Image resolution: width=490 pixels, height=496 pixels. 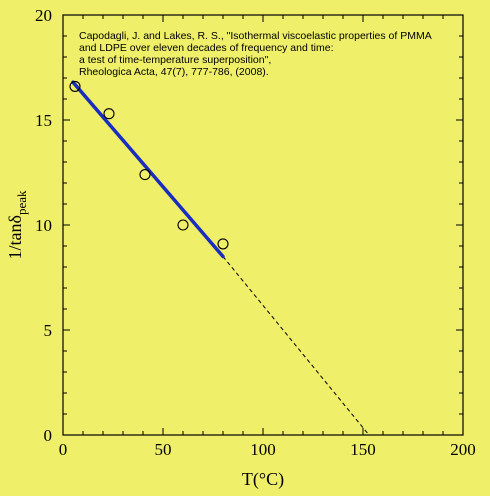 What do you see at coordinates (463, 449) in the screenshot?
I see `x-tick-label: 200` at bounding box center [463, 449].